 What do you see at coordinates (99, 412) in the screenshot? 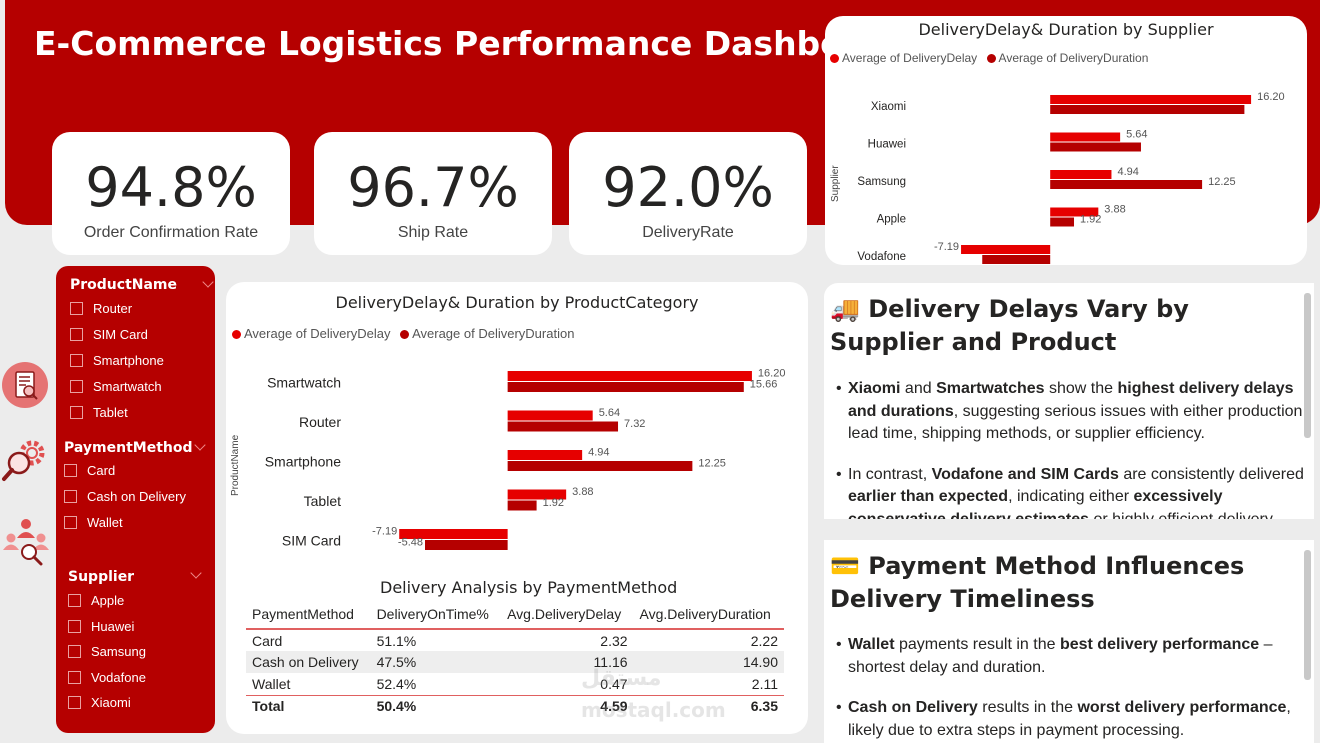
I see `slicer-item-product-tablet: Tablet` at bounding box center [99, 412].